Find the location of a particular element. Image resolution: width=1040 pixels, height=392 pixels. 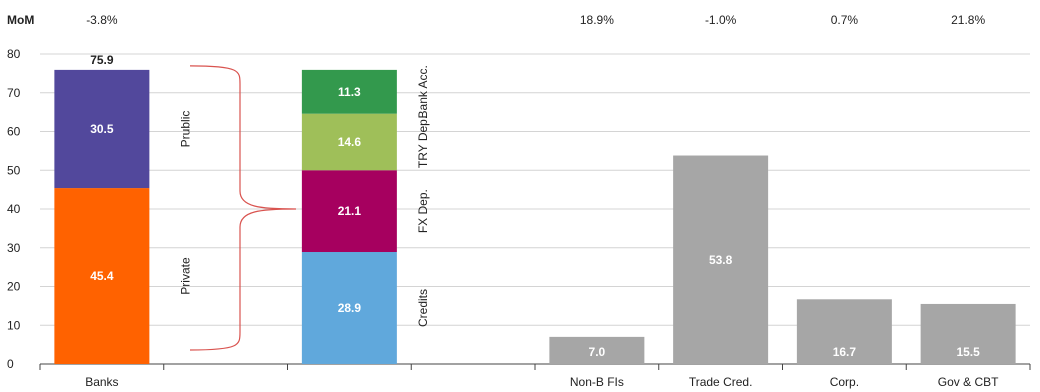

data-label: 11.3 is located at coordinates (349, 92).